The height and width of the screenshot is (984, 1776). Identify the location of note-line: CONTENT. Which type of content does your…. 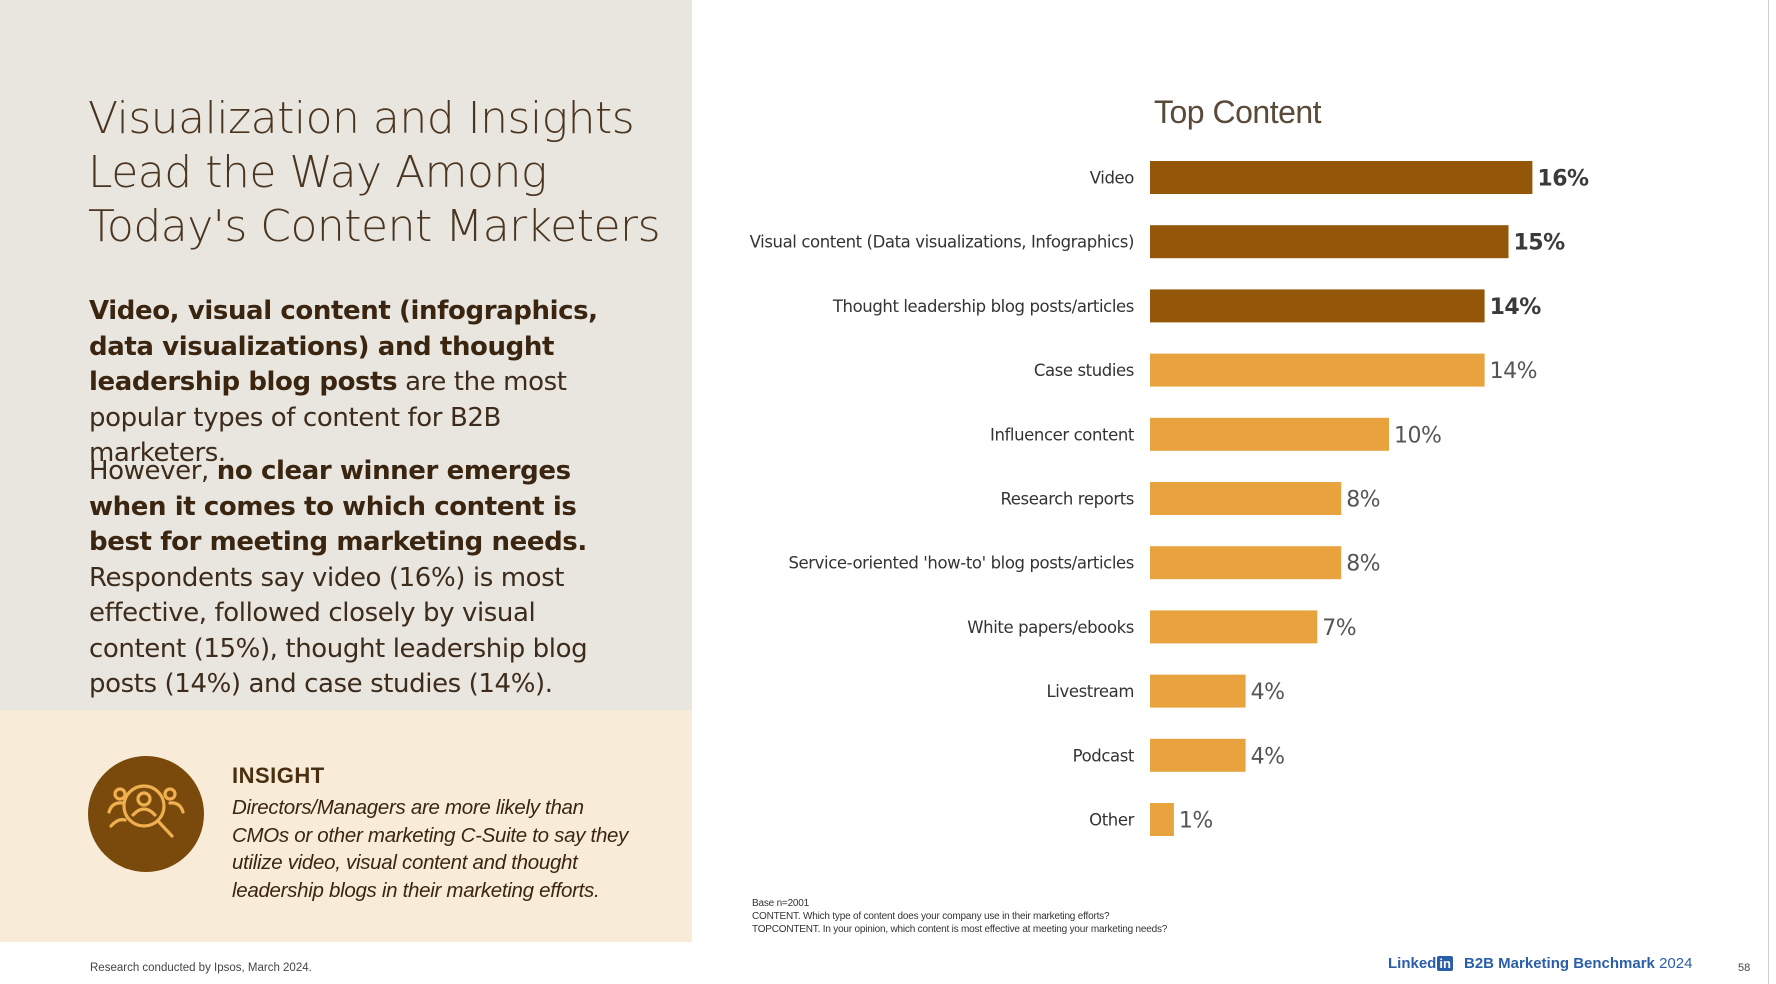
(931, 916).